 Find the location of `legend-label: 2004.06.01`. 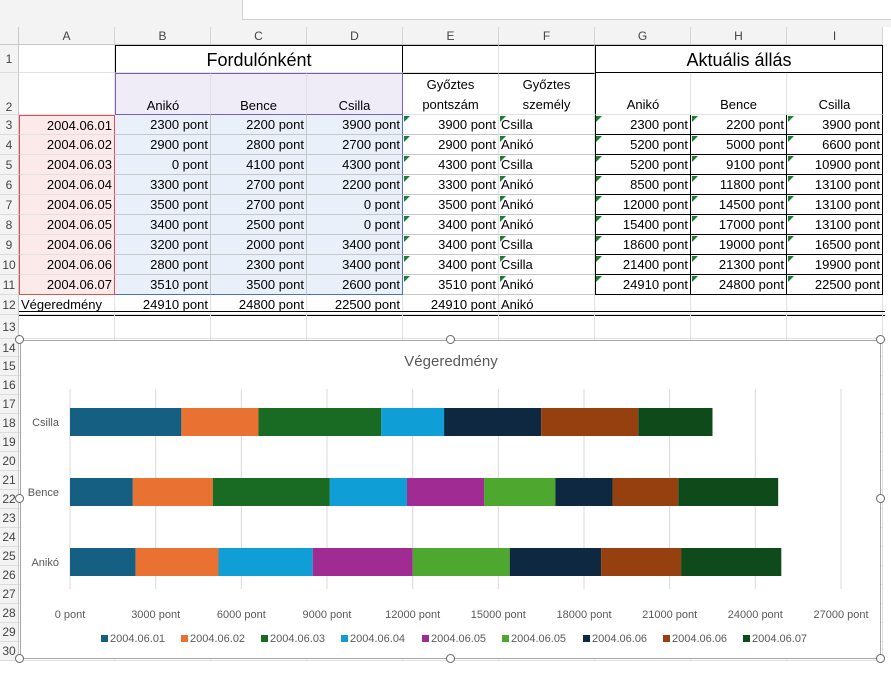

legend-label: 2004.06.01 is located at coordinates (137, 639).